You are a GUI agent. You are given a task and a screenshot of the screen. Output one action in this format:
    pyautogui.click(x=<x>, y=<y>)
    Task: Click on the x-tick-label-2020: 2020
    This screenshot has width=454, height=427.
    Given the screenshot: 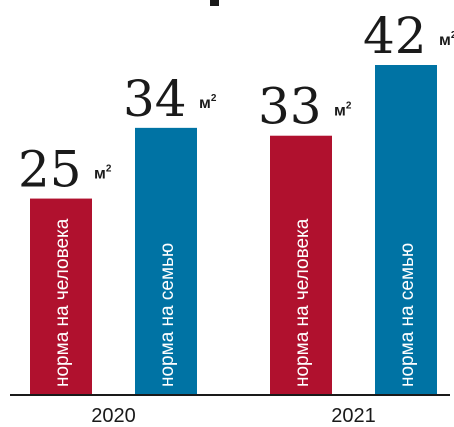 What is the action you would take?
    pyautogui.click(x=113, y=416)
    